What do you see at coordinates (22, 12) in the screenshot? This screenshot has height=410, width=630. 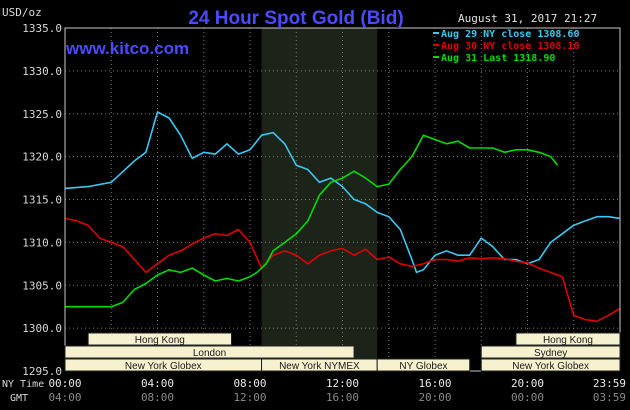 I see `y-axis-label: USD/oz` at bounding box center [22, 12].